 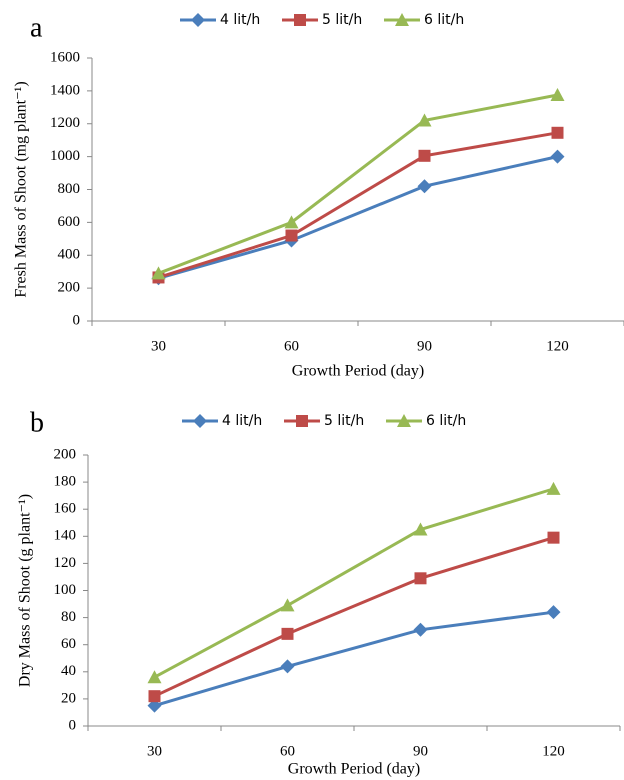 I want to click on y-tick-label: 140, so click(x=65, y=536).